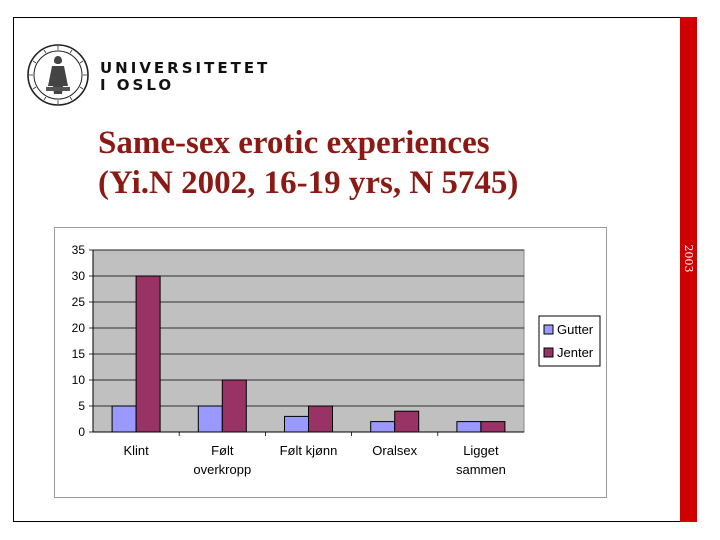  What do you see at coordinates (481, 450) in the screenshot?
I see `x-category-label: Ligget` at bounding box center [481, 450].